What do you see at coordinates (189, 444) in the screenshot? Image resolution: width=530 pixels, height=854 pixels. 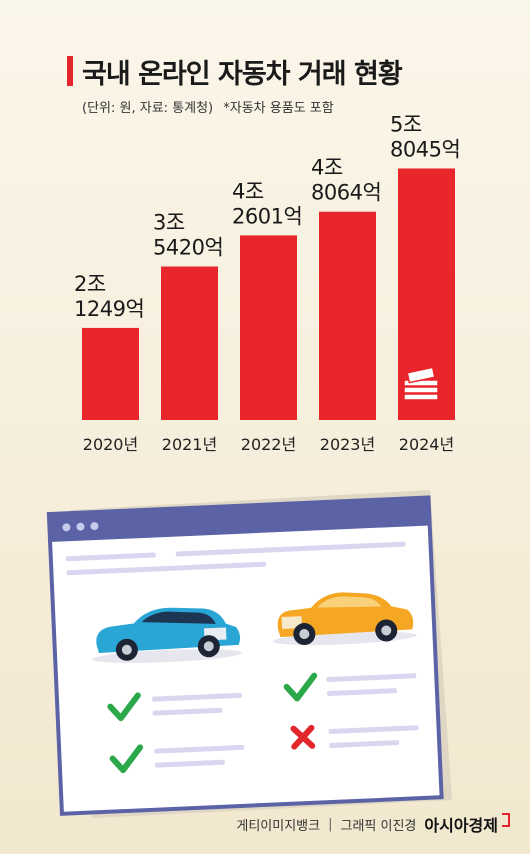 I see `tick-label: 2021년` at bounding box center [189, 444].